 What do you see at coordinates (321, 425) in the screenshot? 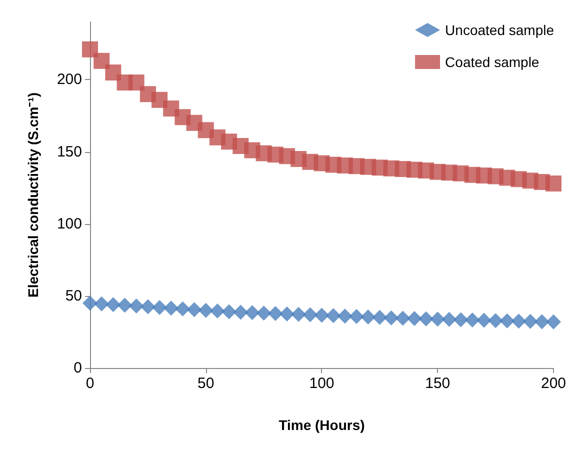
I see `x-axis-title: Time (Hours)` at bounding box center [321, 425].